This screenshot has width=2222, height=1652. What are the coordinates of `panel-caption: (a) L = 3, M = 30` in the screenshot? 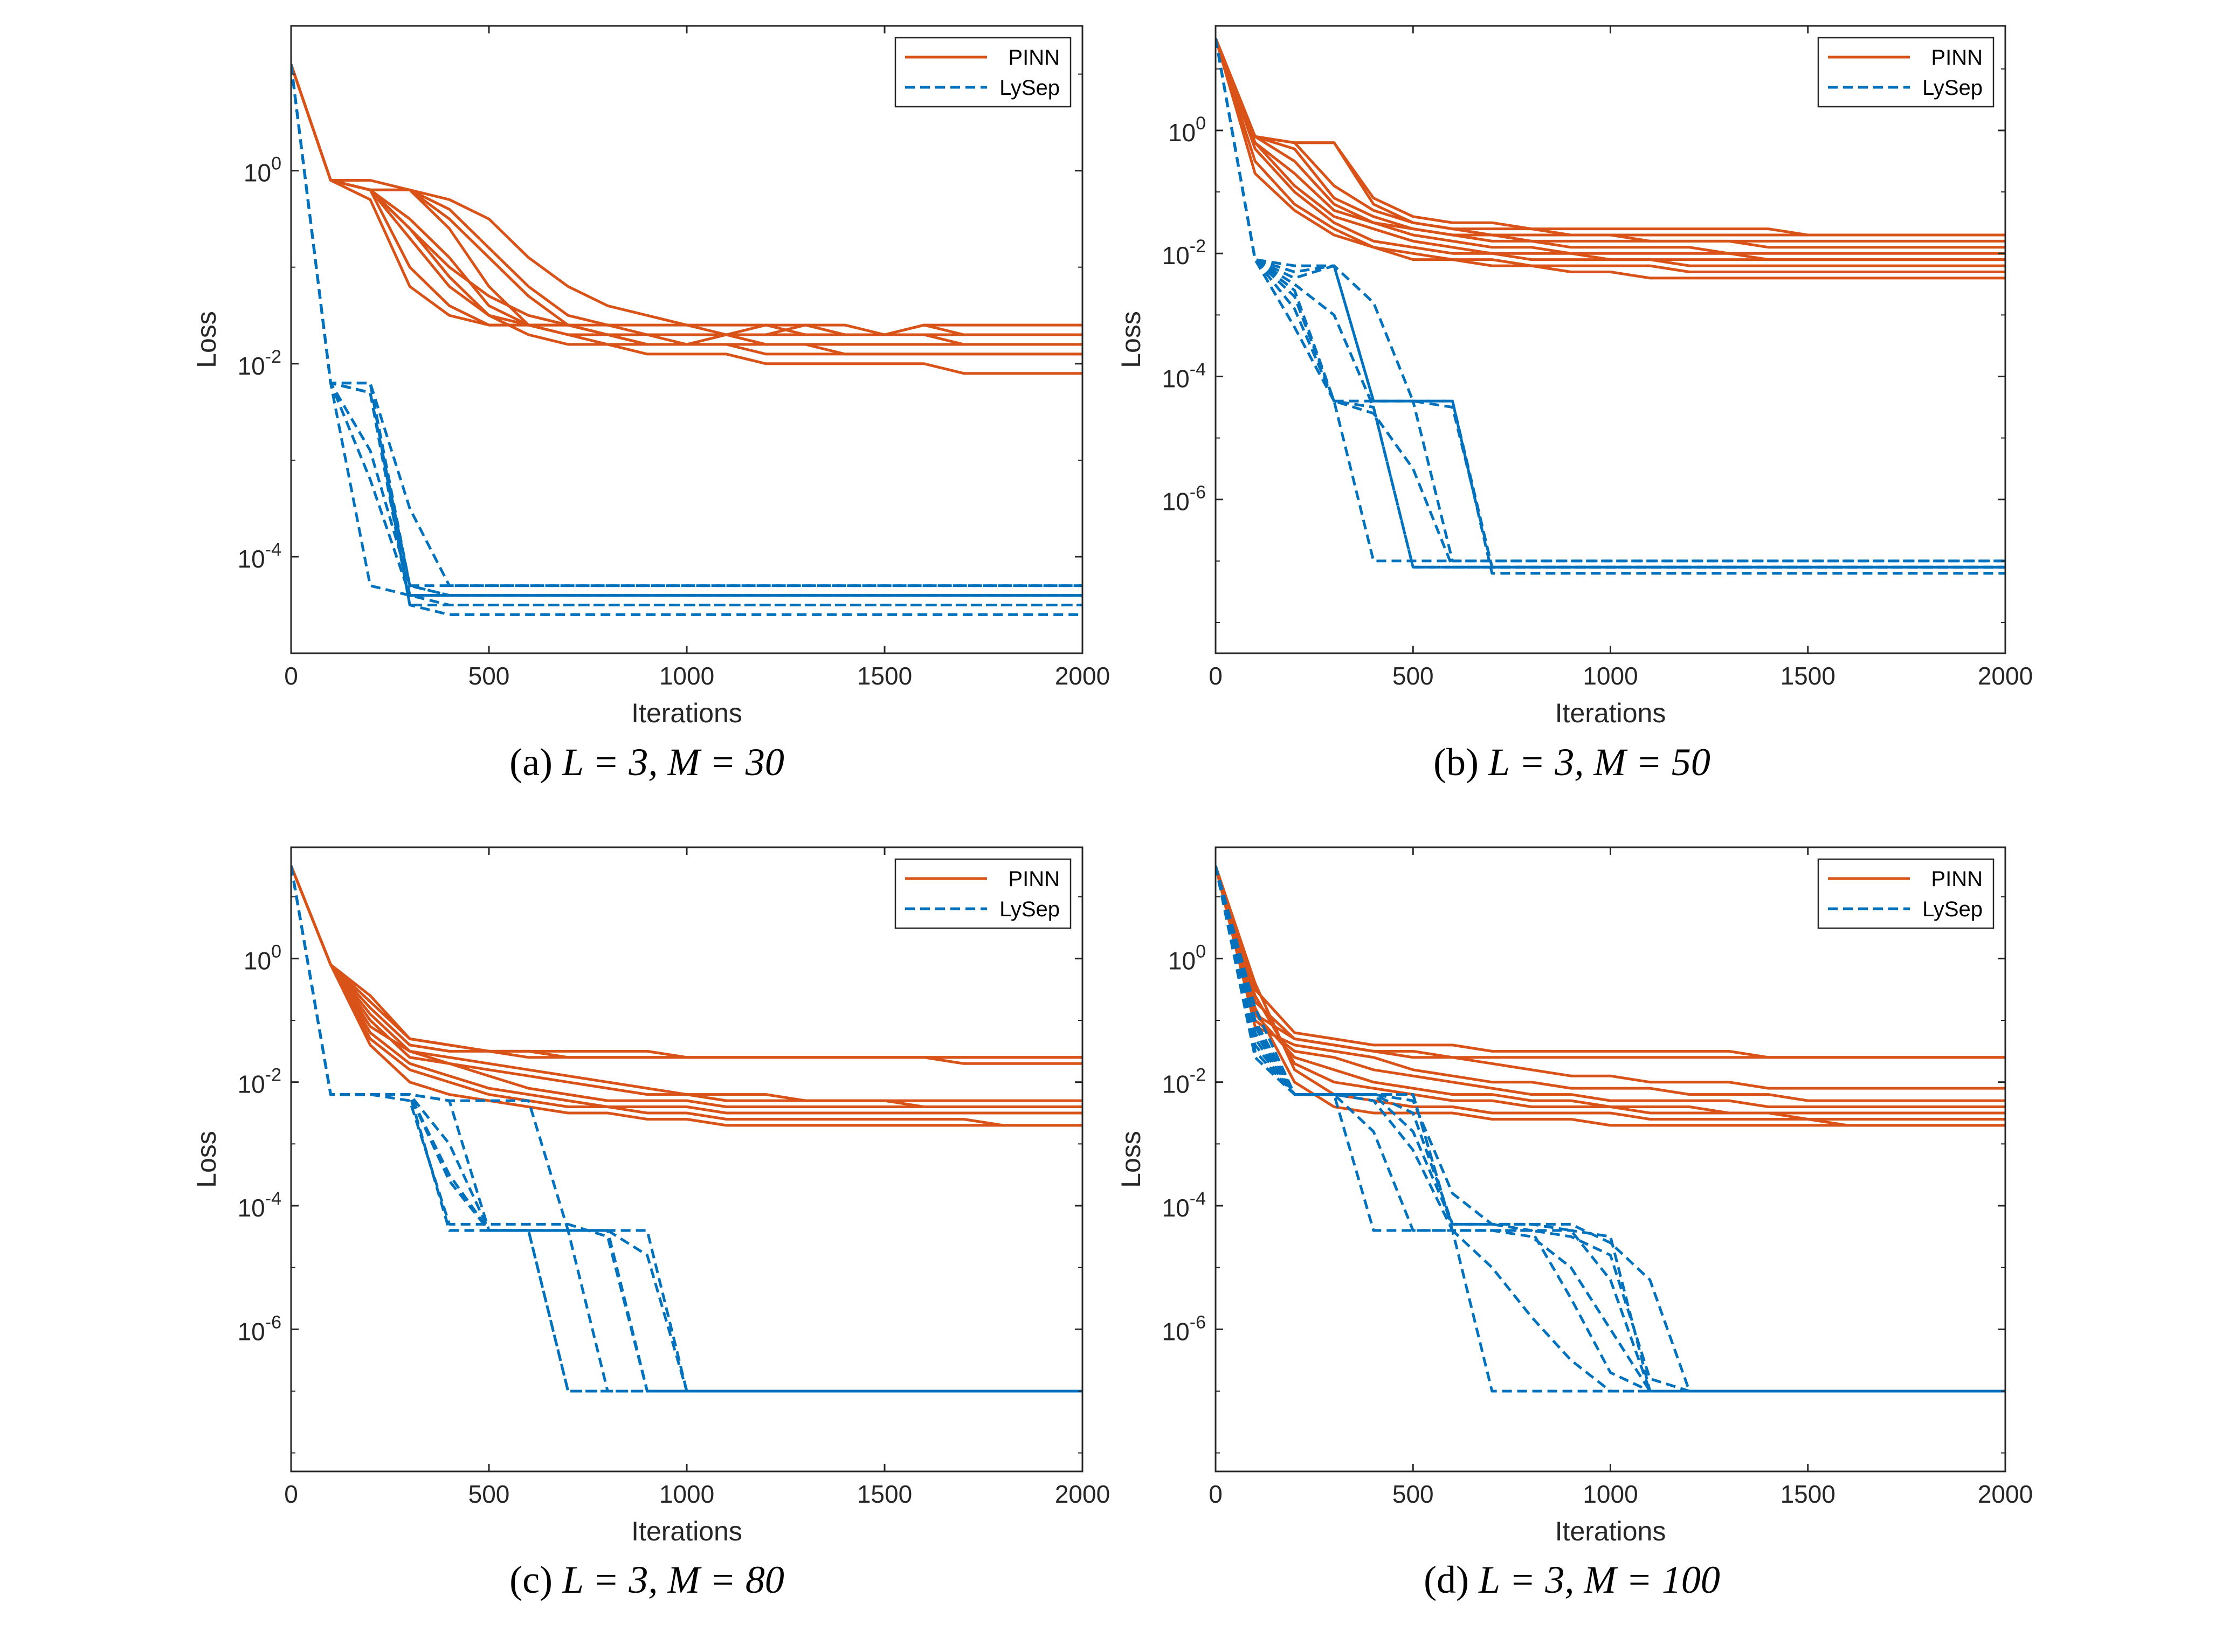 It's located at (647, 762).